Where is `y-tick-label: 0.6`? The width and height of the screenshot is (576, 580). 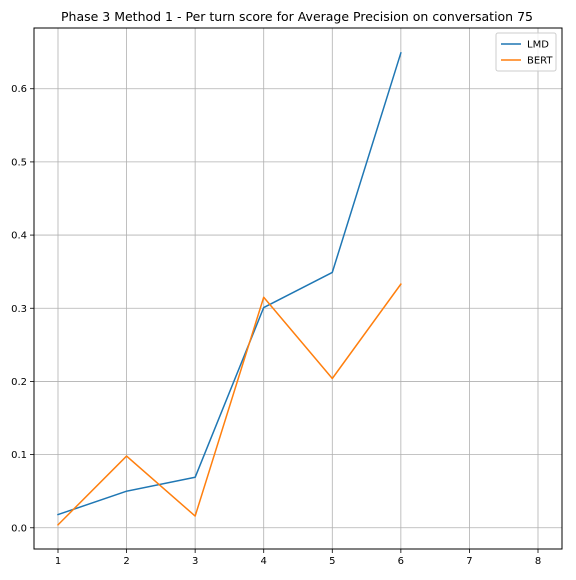
y-tick-label: 0.6 is located at coordinates (19, 89).